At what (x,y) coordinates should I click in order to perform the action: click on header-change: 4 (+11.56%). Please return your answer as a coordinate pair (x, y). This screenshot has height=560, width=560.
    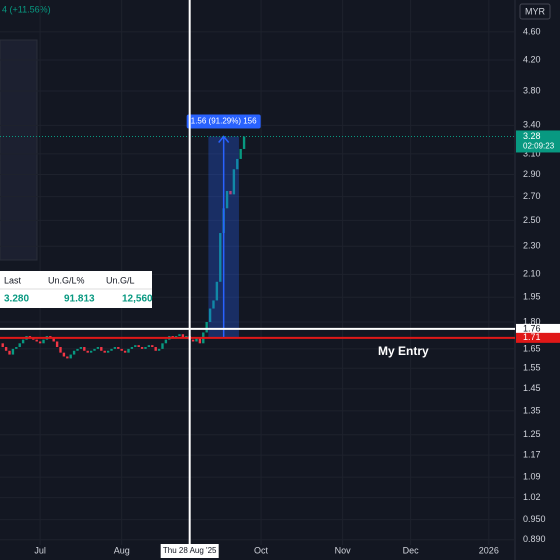
    Looking at the image, I should click on (26, 9).